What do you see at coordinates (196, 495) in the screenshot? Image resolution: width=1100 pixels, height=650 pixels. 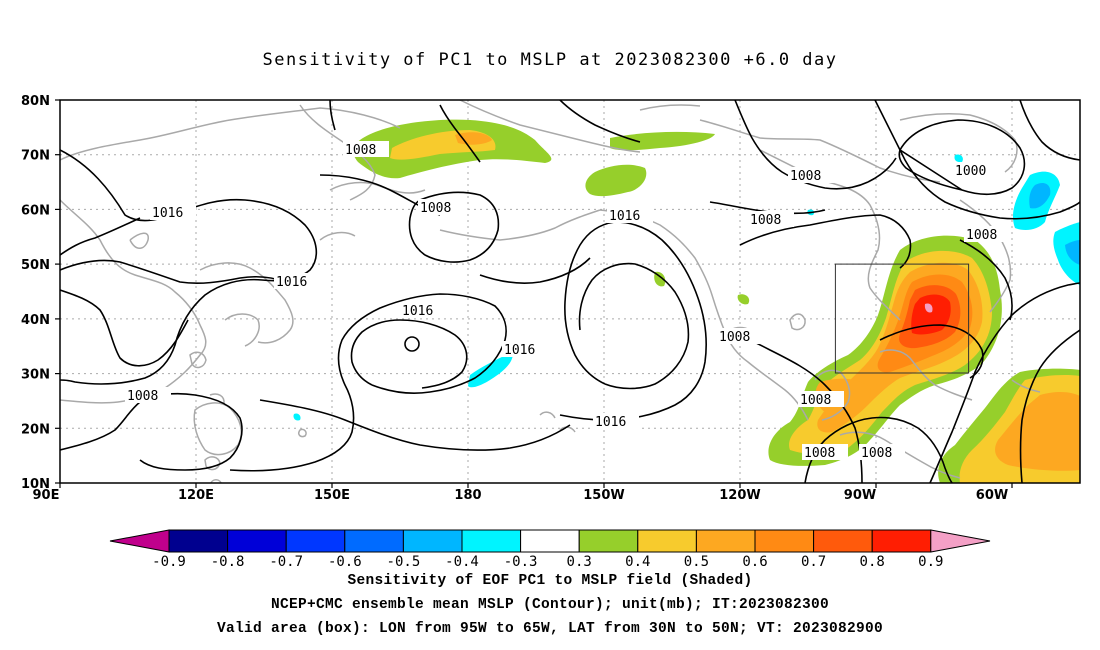 I see `lon-label: 120E` at bounding box center [196, 495].